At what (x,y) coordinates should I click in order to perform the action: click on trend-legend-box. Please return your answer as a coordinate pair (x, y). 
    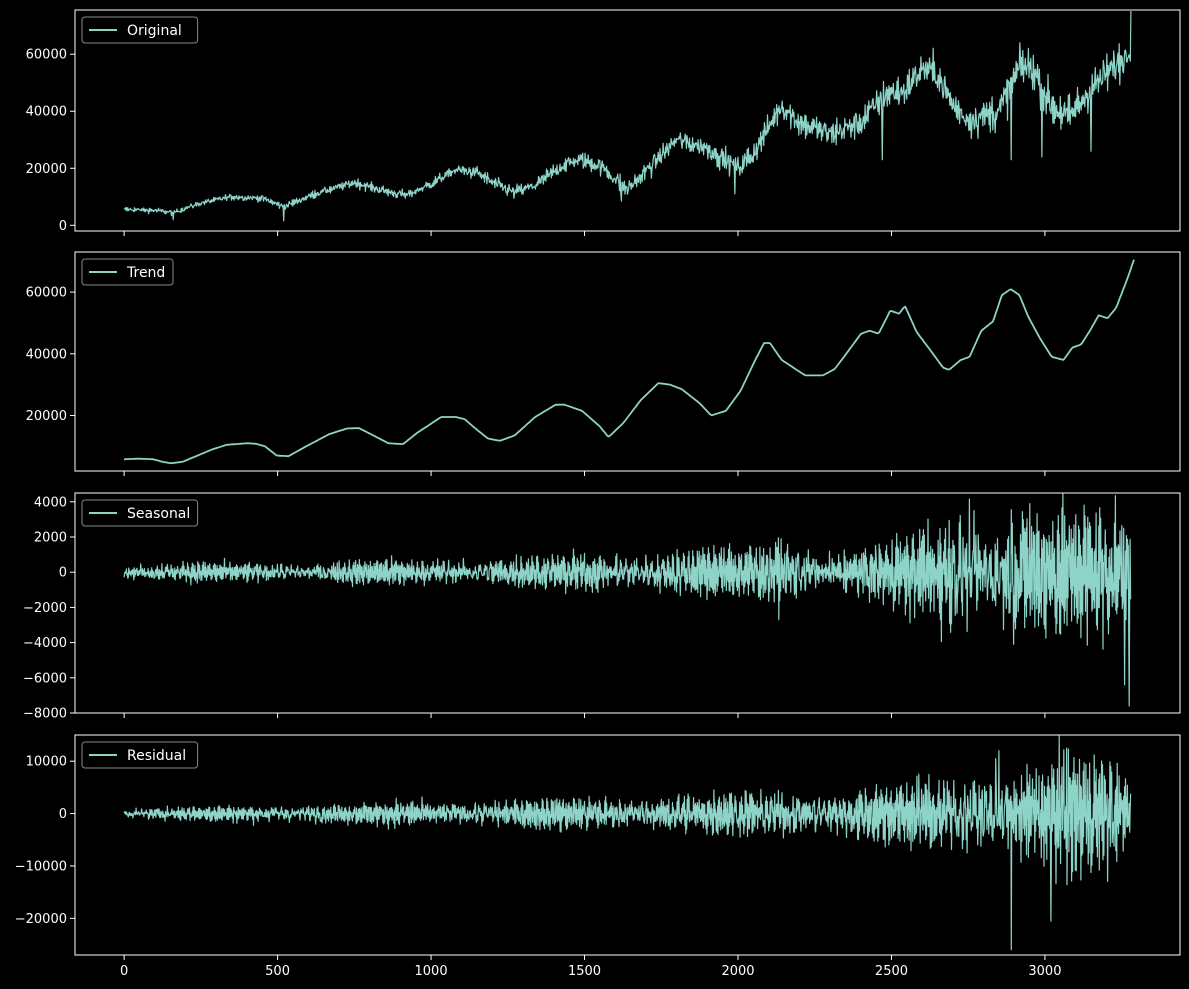
    Looking at the image, I should click on (127, 272).